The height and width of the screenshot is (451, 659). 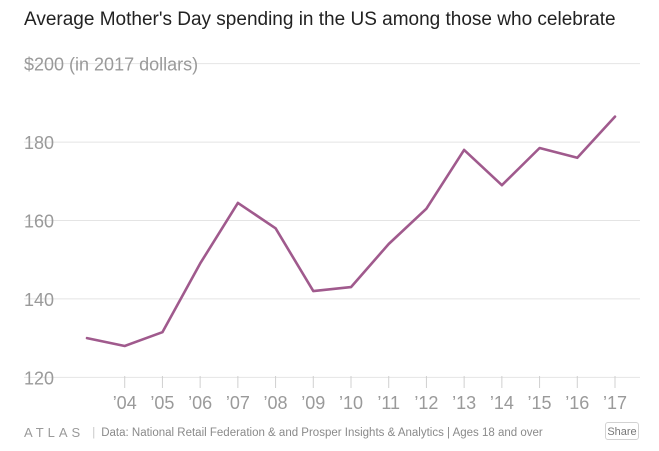 I want to click on x-tick-label: ’10, so click(x=351, y=403).